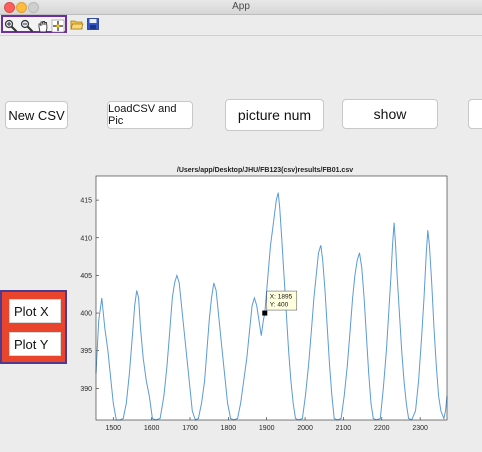 The height and width of the screenshot is (452, 482). I want to click on zoom-out-icon, so click(27, 26).